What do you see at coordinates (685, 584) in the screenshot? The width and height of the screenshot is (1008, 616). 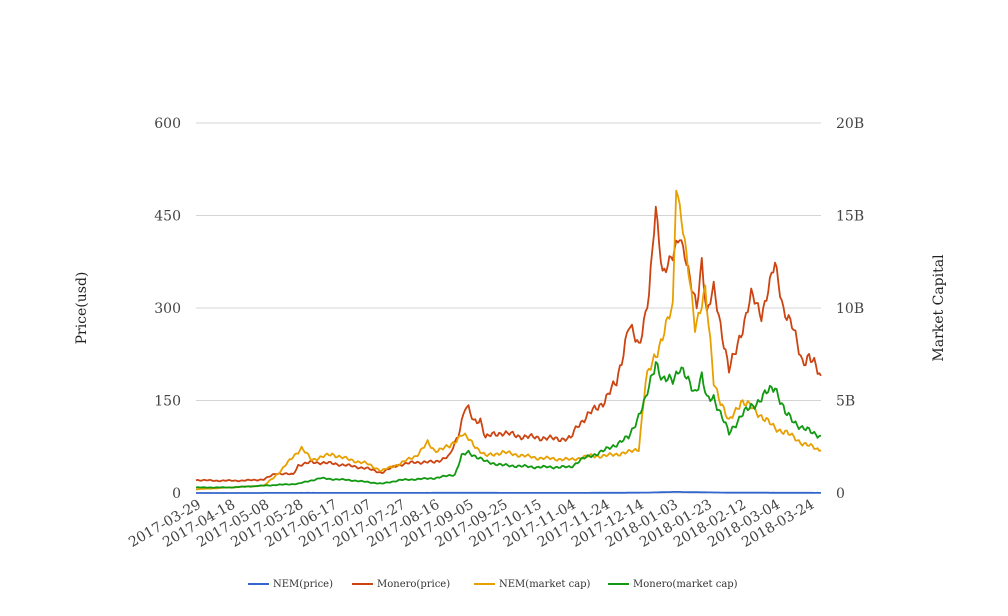 I see `legend-label: Monero(market cap)` at bounding box center [685, 584].